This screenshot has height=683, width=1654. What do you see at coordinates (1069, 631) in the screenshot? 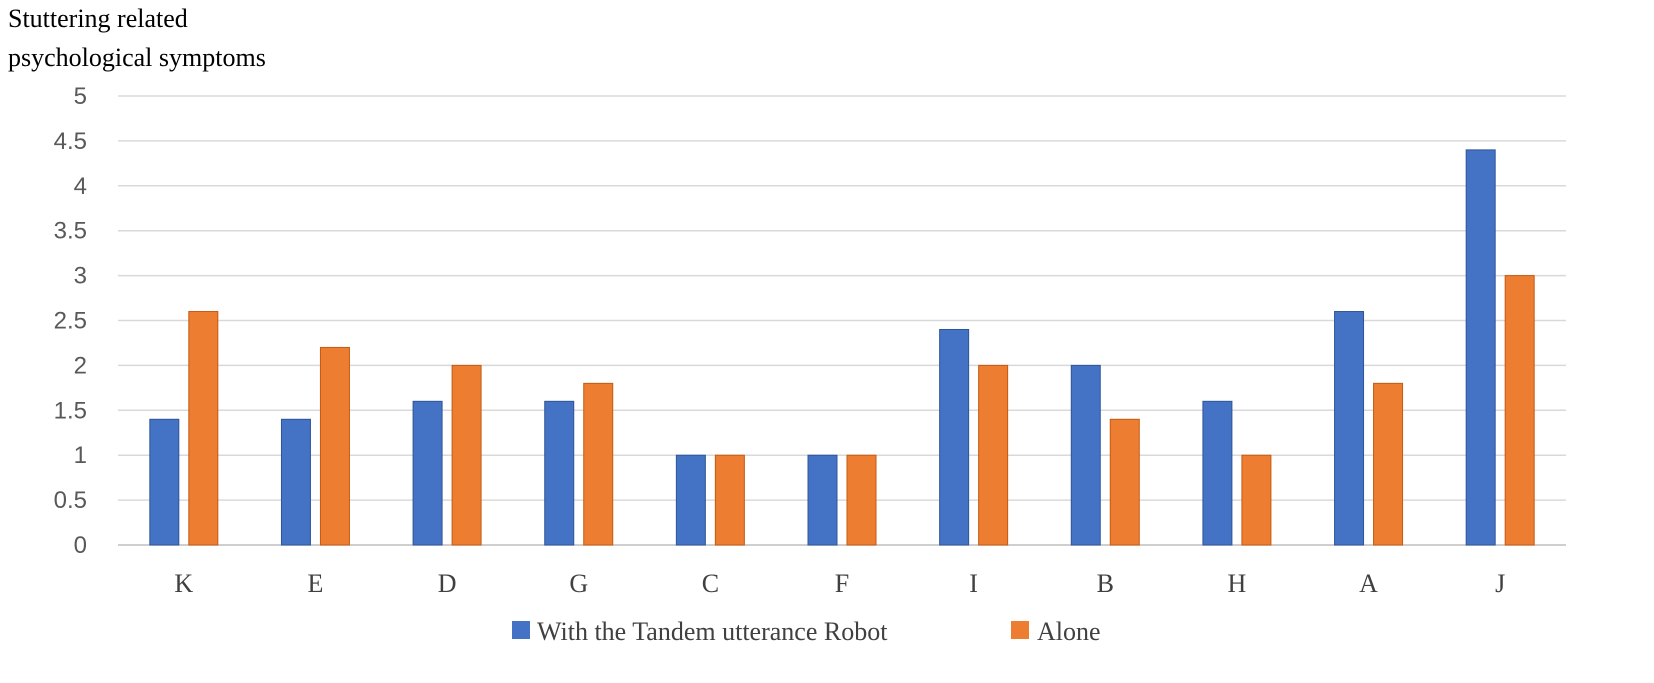
I see `legend-label-alone: Alone` at bounding box center [1069, 631].